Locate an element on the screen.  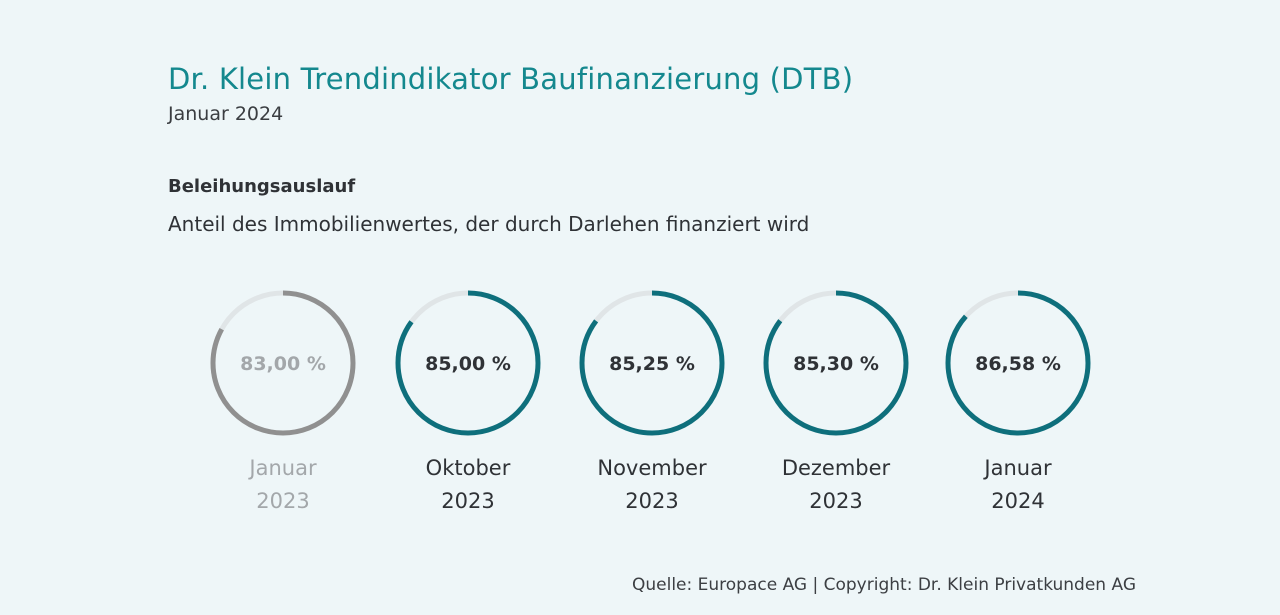
donut-item: 85,25 % November 2023 is located at coordinates (652, 401).